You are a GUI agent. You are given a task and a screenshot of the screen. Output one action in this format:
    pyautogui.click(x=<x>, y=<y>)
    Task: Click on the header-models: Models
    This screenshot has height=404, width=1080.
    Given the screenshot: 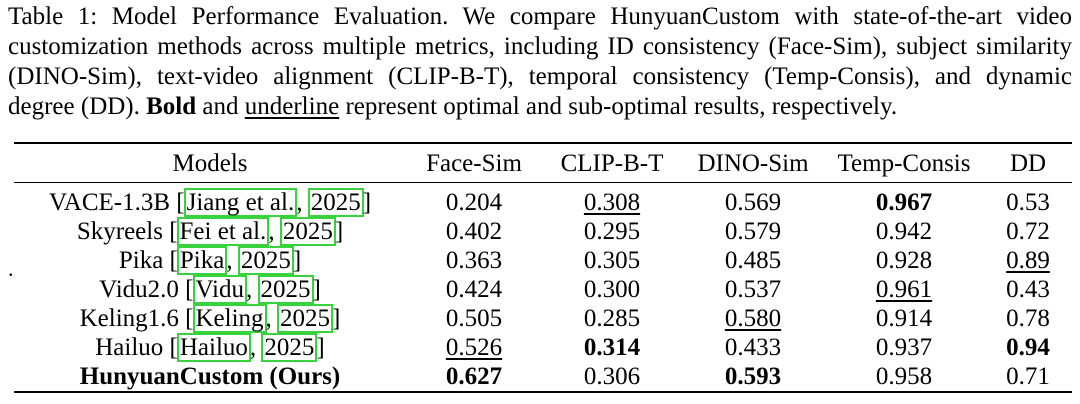 What is the action you would take?
    pyautogui.click(x=210, y=163)
    